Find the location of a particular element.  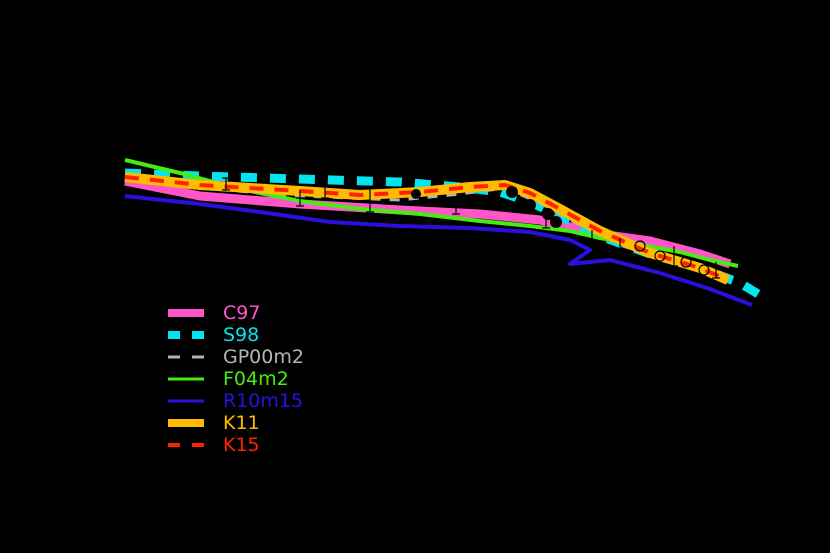

legend-item-r10m15: R10m15 is located at coordinates (235, 401).